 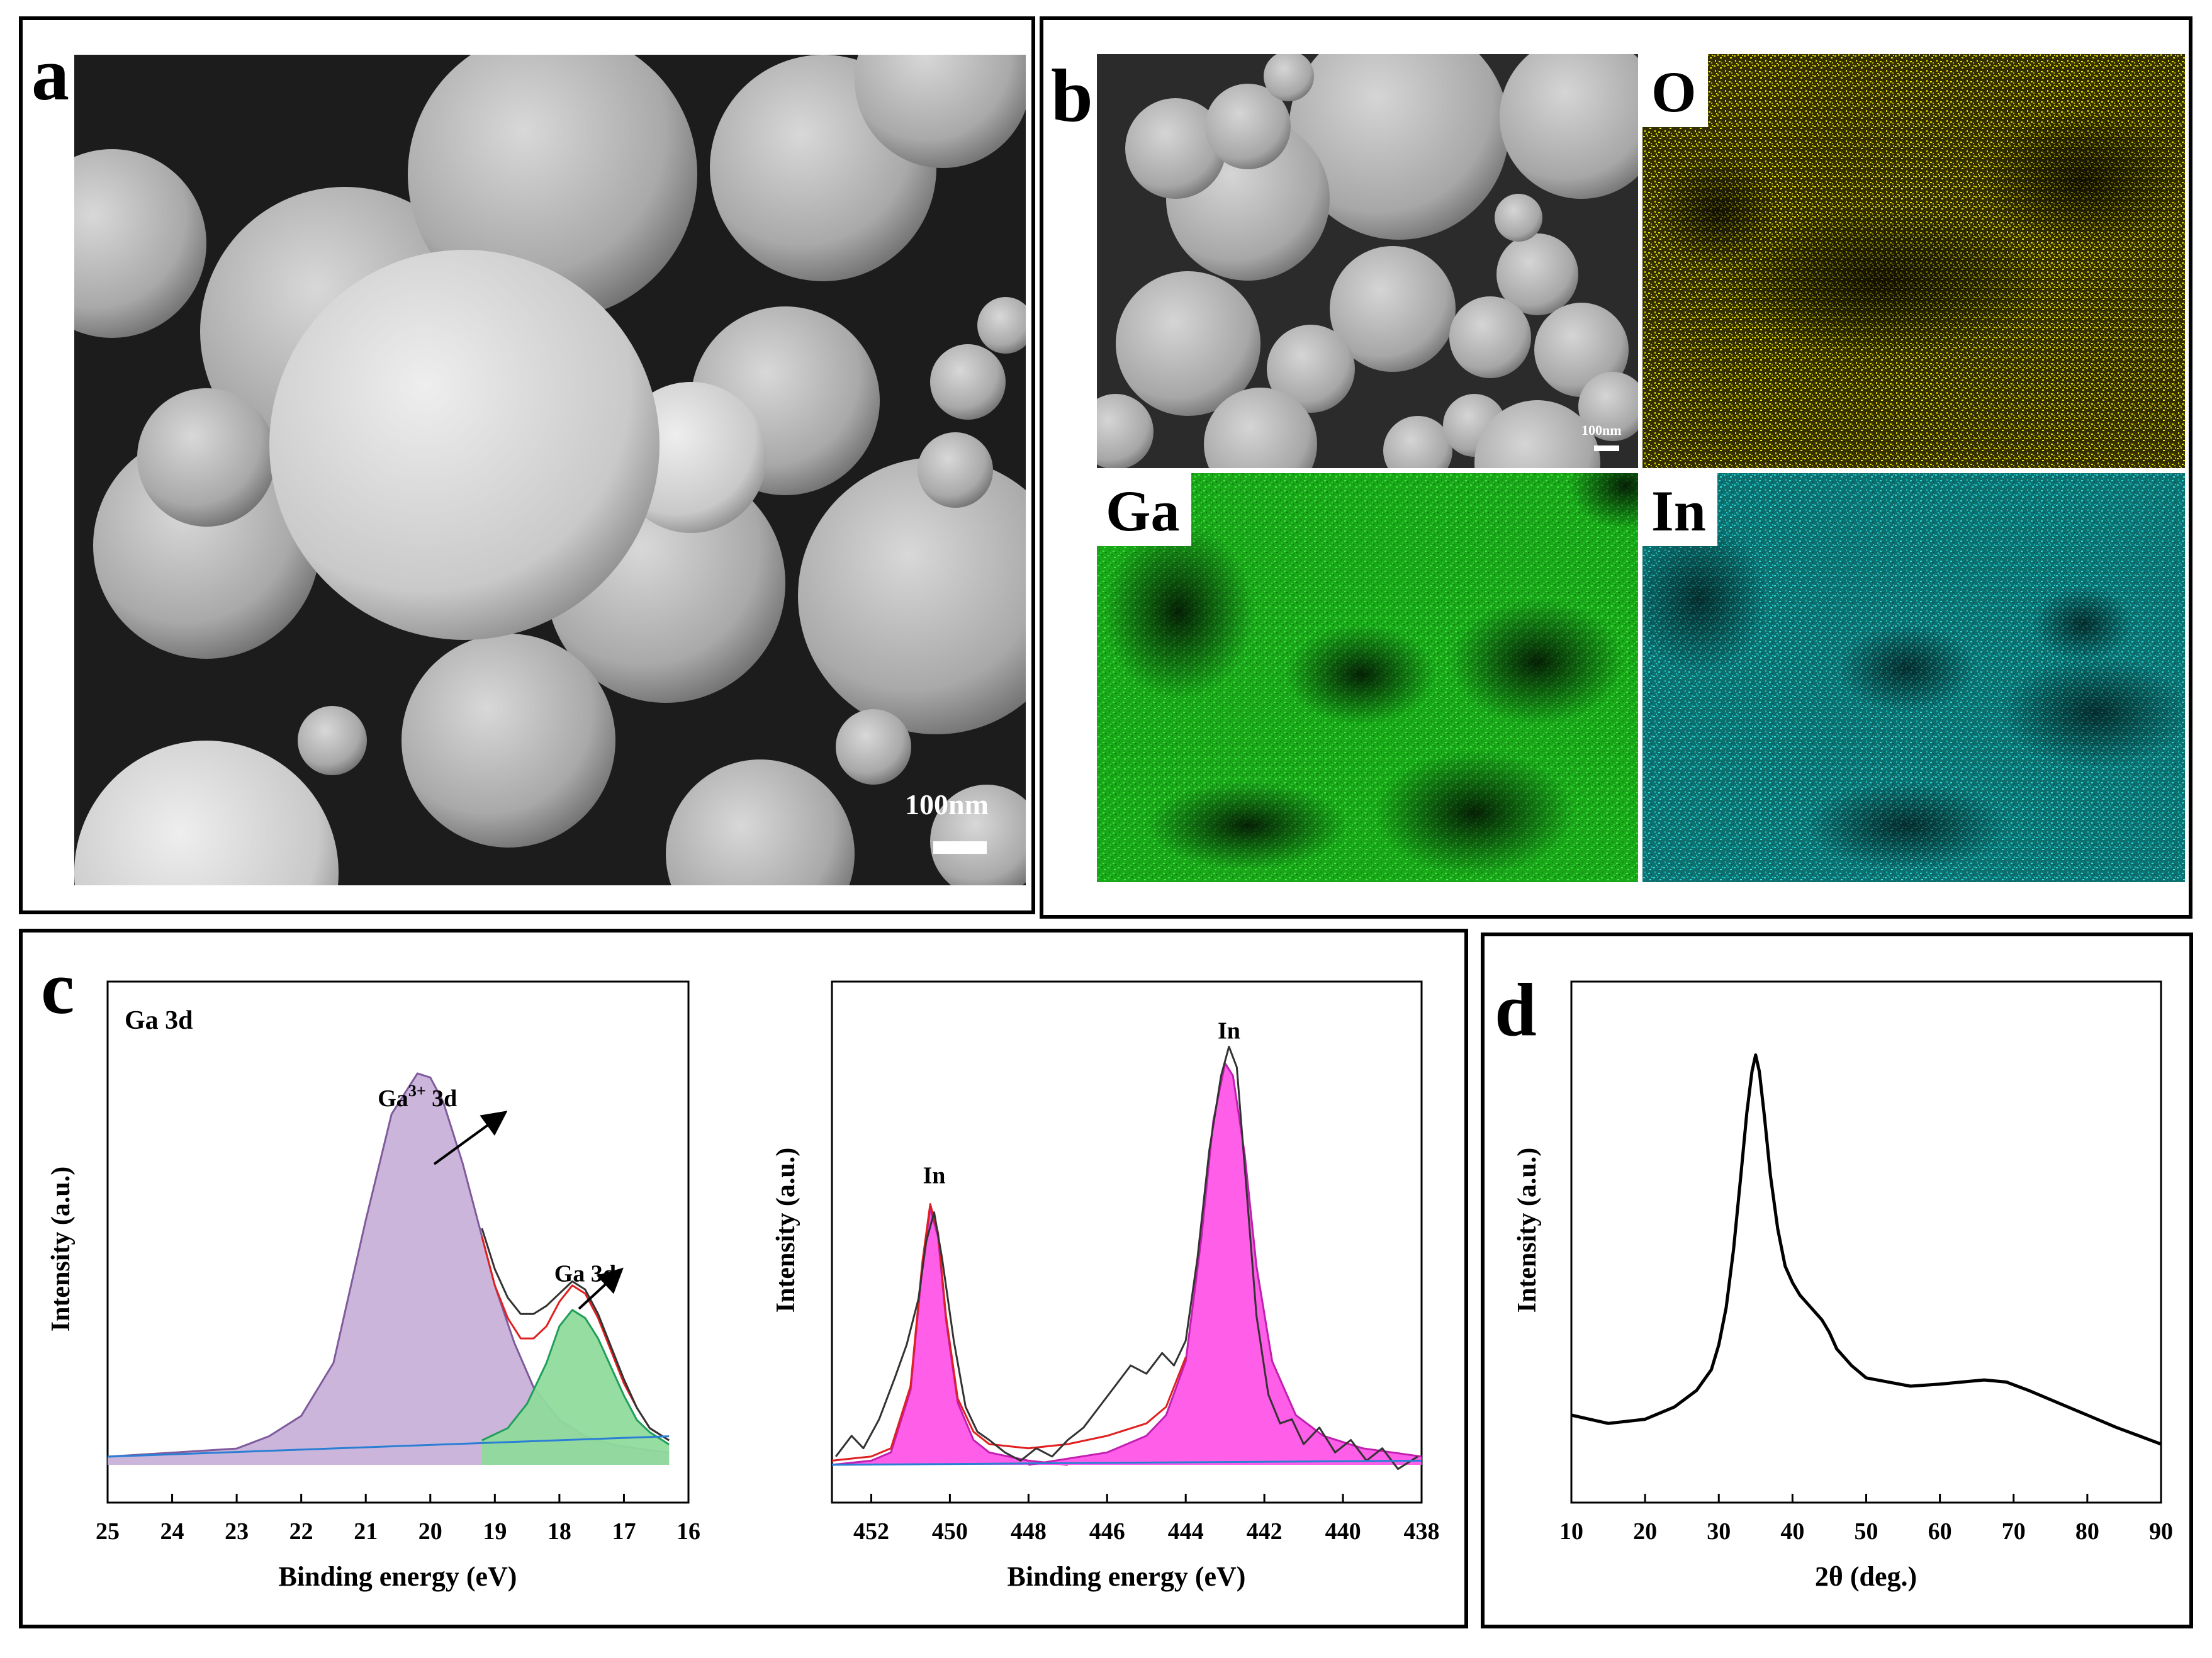 What do you see at coordinates (1675, 90) in the screenshot?
I see `eds-label-o: O` at bounding box center [1675, 90].